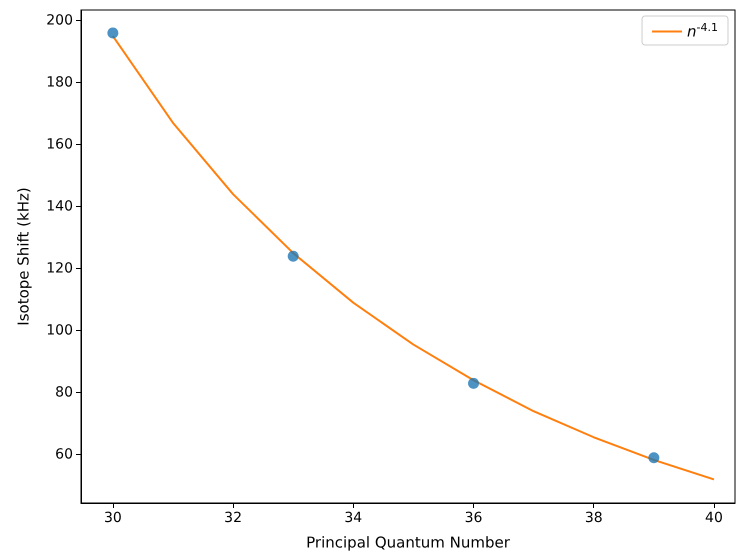 The width and height of the screenshot is (736, 558). Describe the element at coordinates (593, 518) in the screenshot. I see `x-tick-label: 38` at that location.